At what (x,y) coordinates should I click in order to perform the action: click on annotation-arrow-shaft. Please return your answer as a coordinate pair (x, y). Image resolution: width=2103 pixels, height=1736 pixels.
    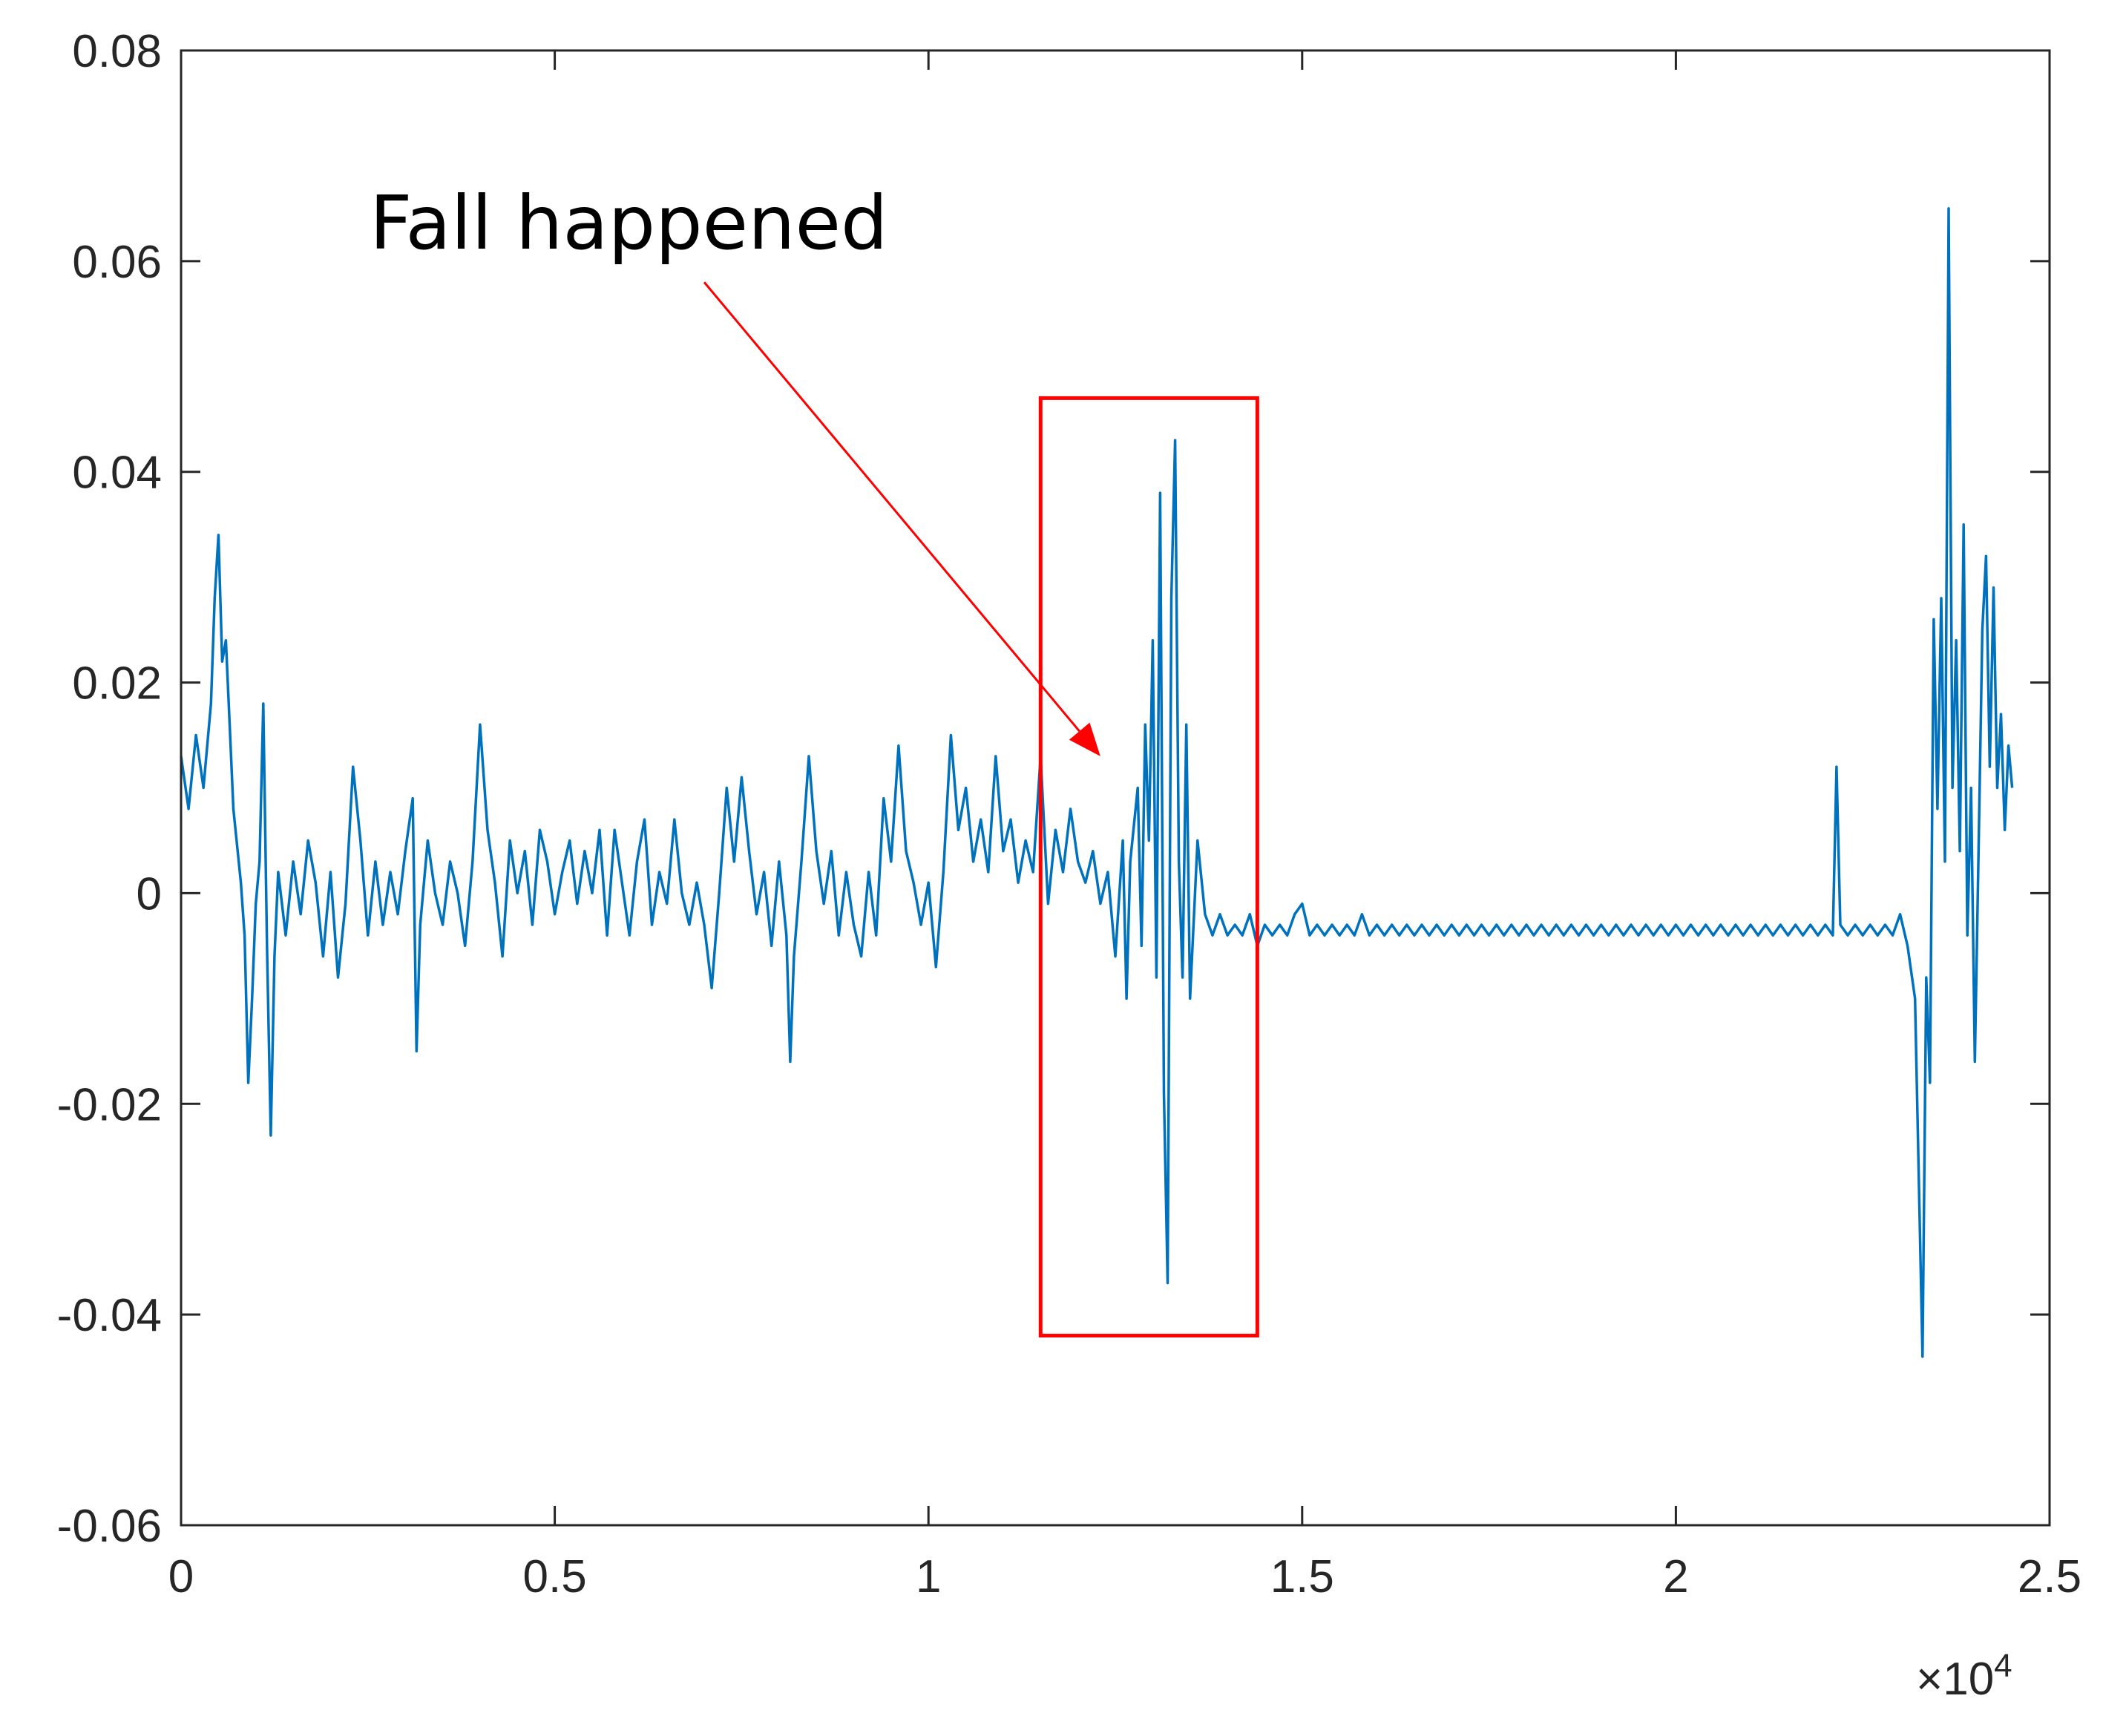
    Looking at the image, I should click on (891, 507).